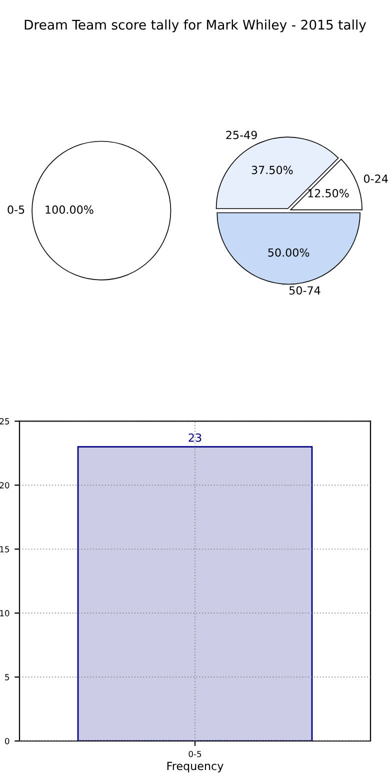 This screenshot has width=390, height=780. I want to click on slice-label: 50-74, so click(304, 290).